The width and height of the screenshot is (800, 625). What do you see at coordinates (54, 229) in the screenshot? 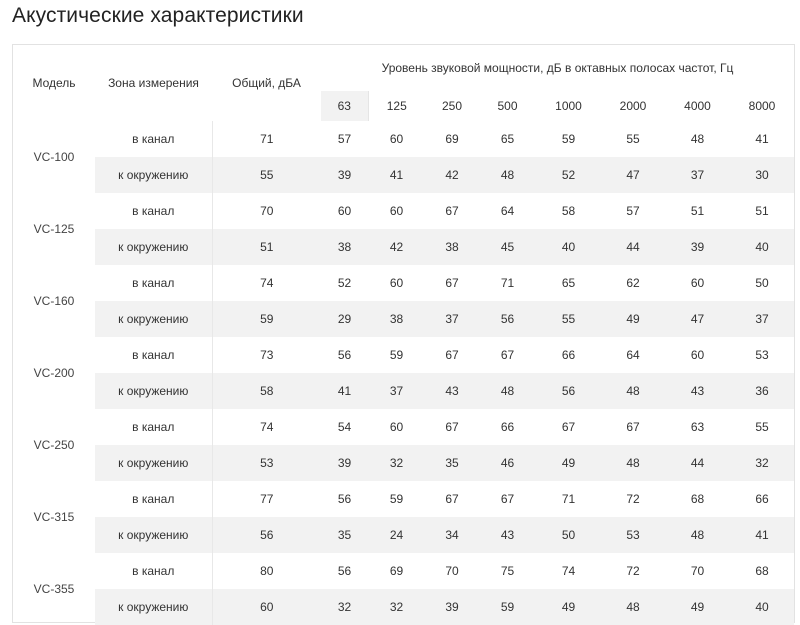
I see `model-name: VC-125` at bounding box center [54, 229].